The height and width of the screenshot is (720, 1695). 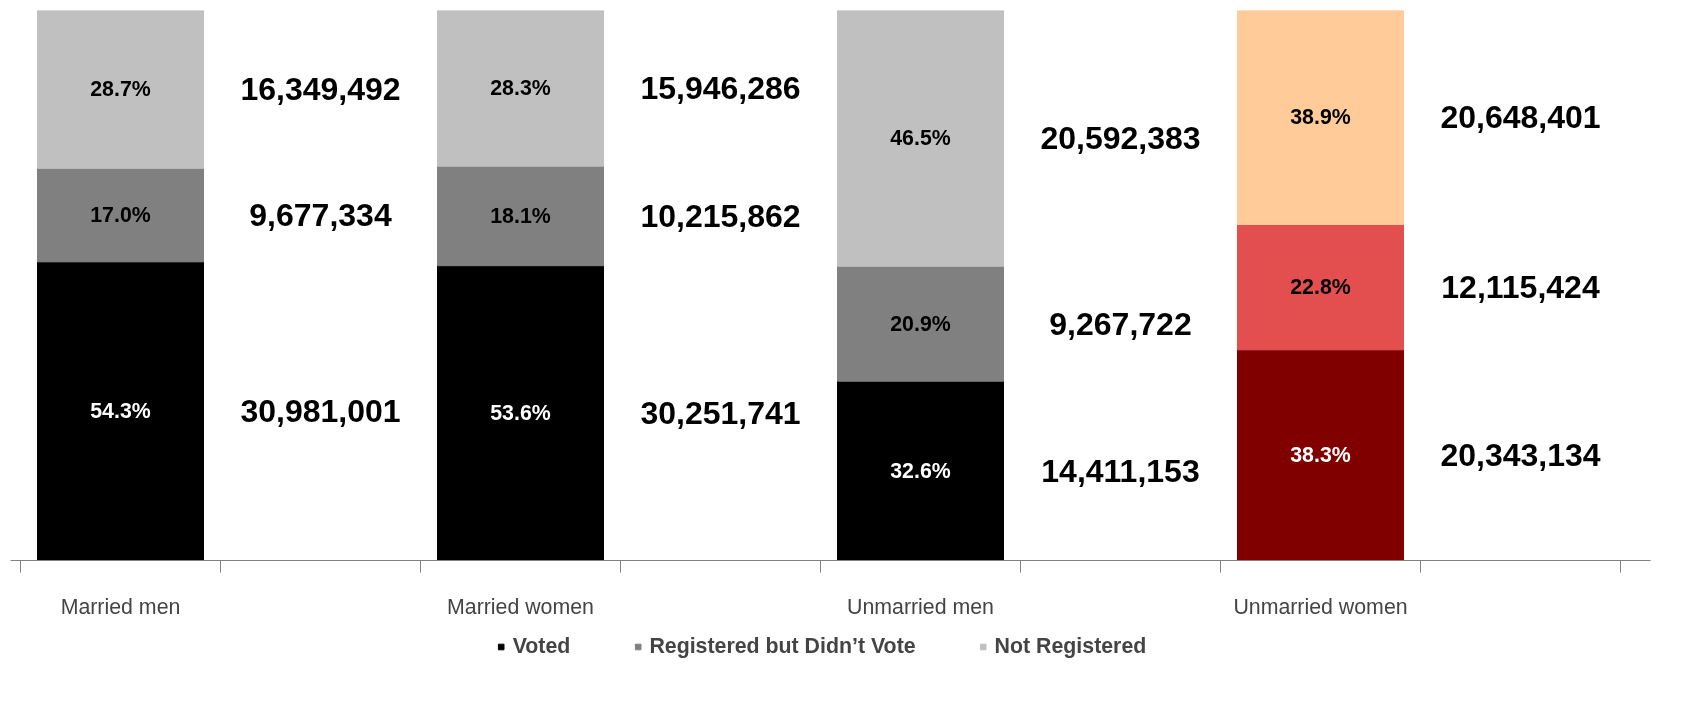 I want to click on x-tick-label: Unmarried men, so click(x=920, y=606).